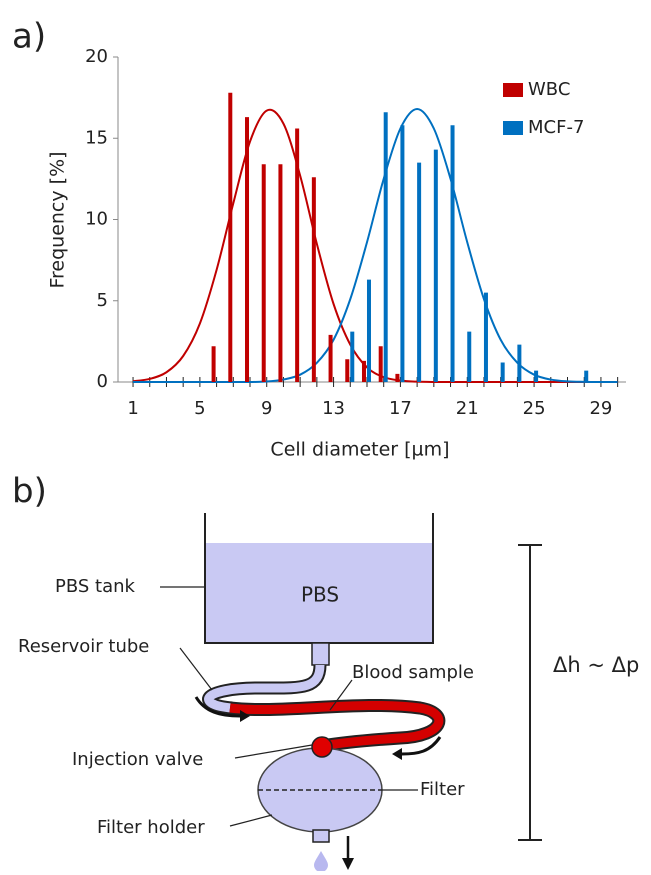 Image resolution: width=651 pixels, height=875 pixels. I want to click on label: PBS tank, so click(95, 586).